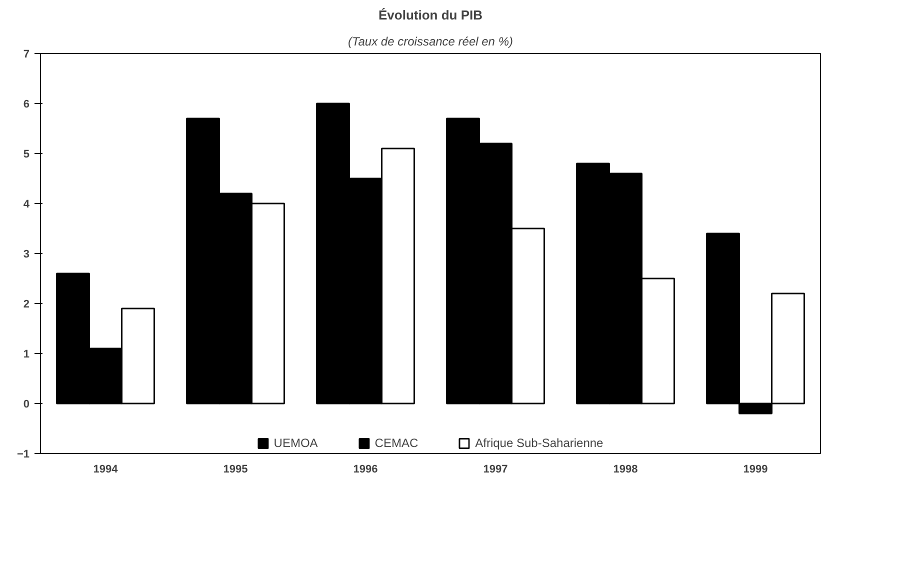  Describe the element at coordinates (539, 443) in the screenshot. I see `legend-label: Afrique Sub-Saharienne` at that location.